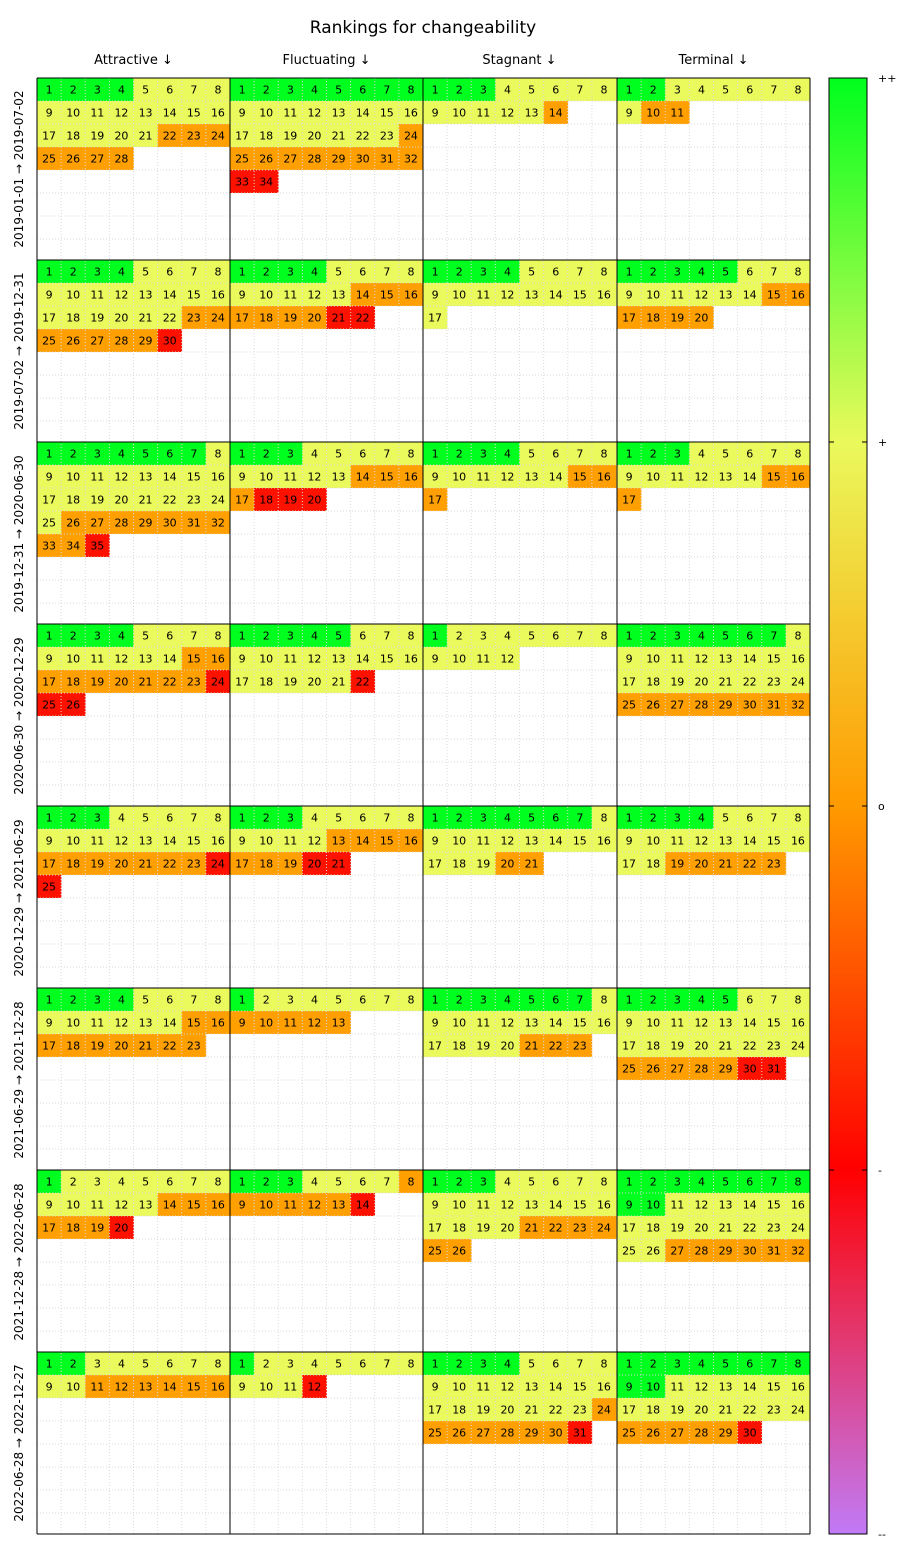 The height and width of the screenshot is (1550, 900). I want to click on rank-number: 20, so click(121, 1228).